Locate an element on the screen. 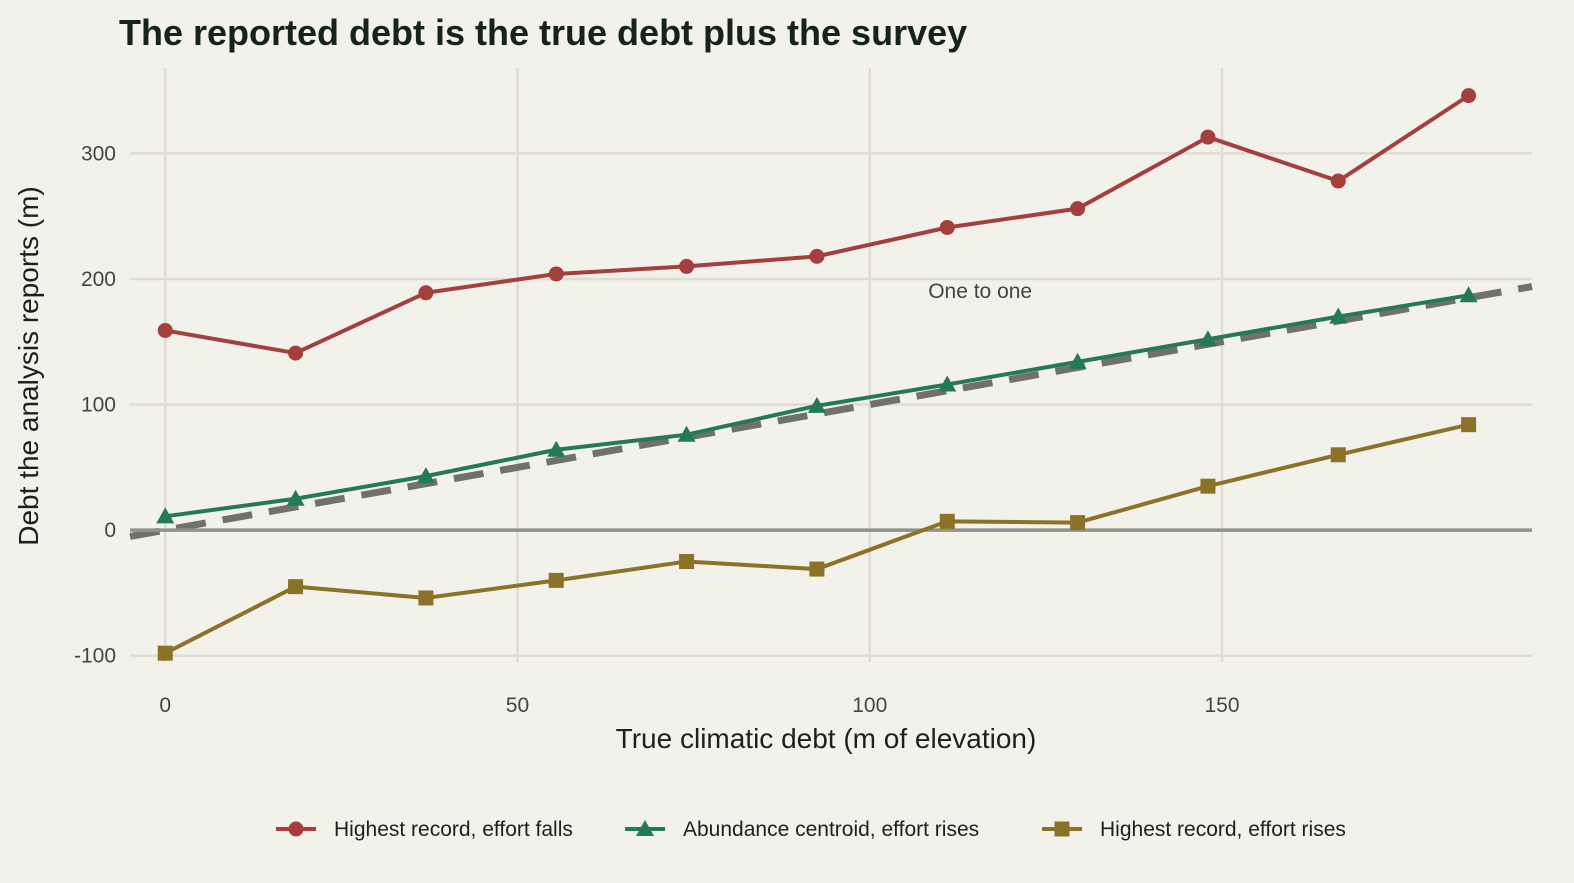  x-tick-label: 100 is located at coordinates (869, 705).